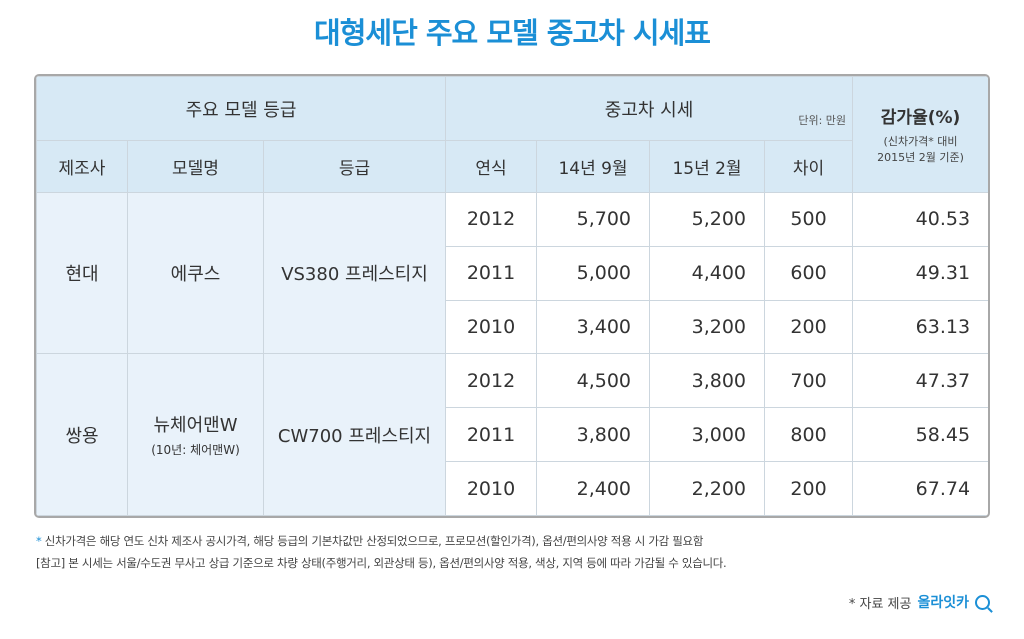 The width and height of the screenshot is (1024, 639). I want to click on diff-cell: 700, so click(809, 381).